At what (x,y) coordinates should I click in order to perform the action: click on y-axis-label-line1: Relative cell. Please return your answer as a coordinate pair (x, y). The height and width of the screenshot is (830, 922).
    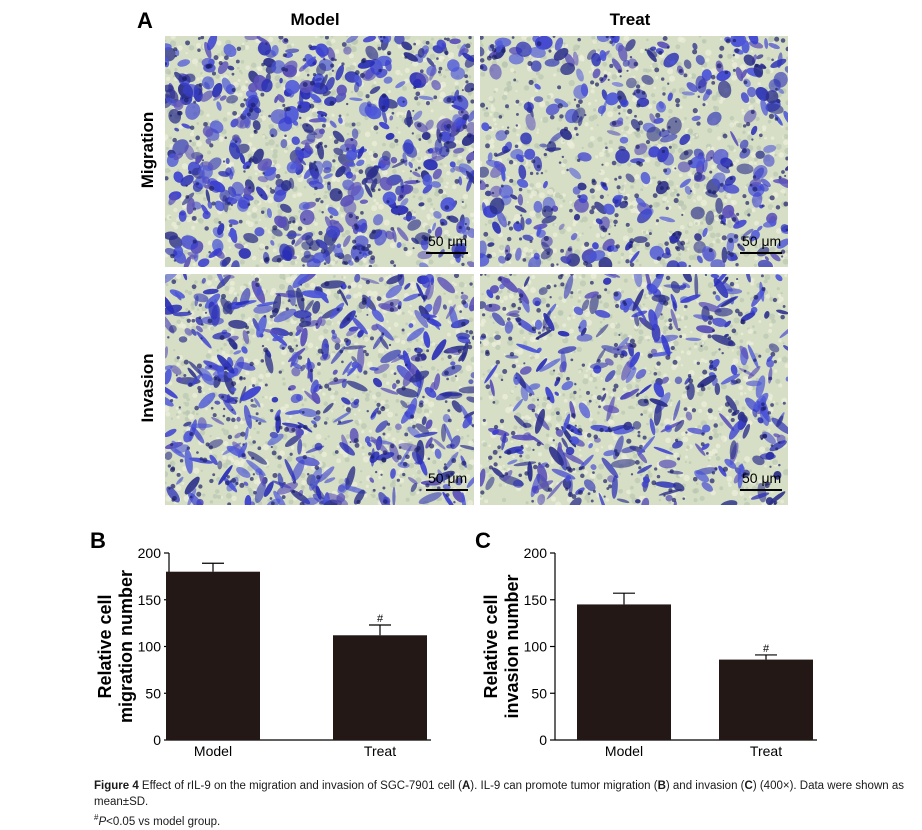
    Looking at the image, I should click on (491, 646).